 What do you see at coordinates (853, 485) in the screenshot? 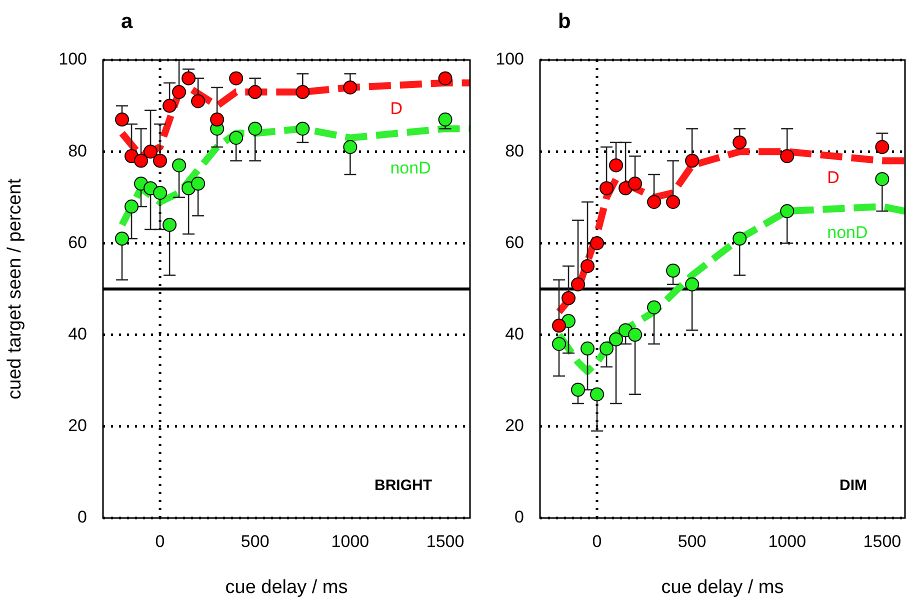
I see `annotation: DIM` at bounding box center [853, 485].